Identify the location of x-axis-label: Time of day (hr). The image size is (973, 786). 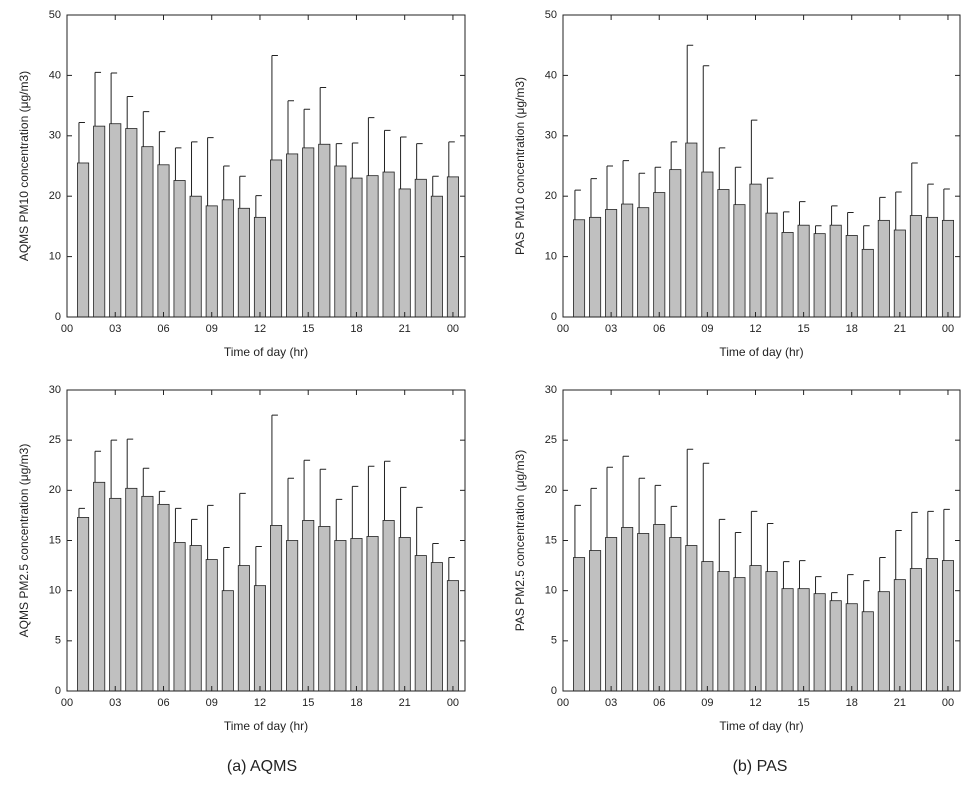
(266, 352).